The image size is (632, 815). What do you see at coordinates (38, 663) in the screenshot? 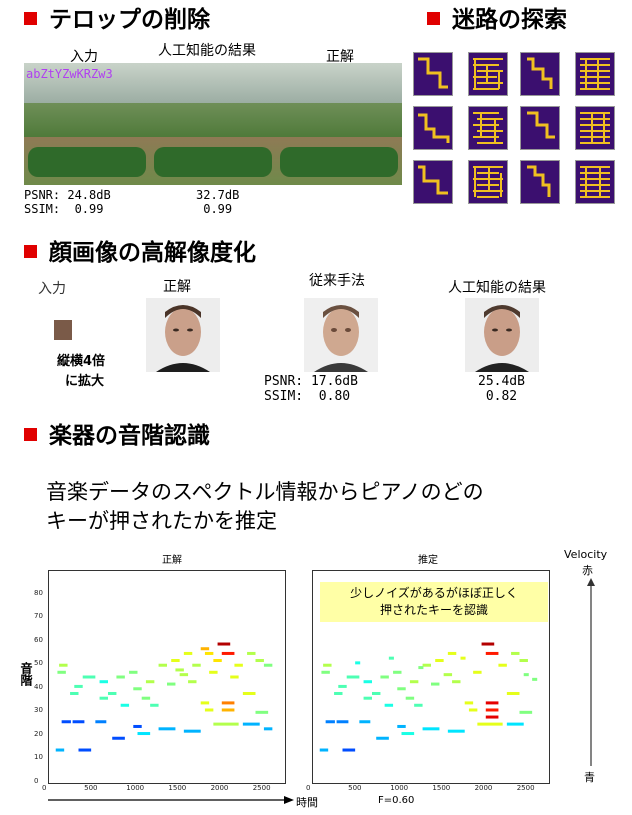
I see `y-tick-label: 50` at bounding box center [38, 663].